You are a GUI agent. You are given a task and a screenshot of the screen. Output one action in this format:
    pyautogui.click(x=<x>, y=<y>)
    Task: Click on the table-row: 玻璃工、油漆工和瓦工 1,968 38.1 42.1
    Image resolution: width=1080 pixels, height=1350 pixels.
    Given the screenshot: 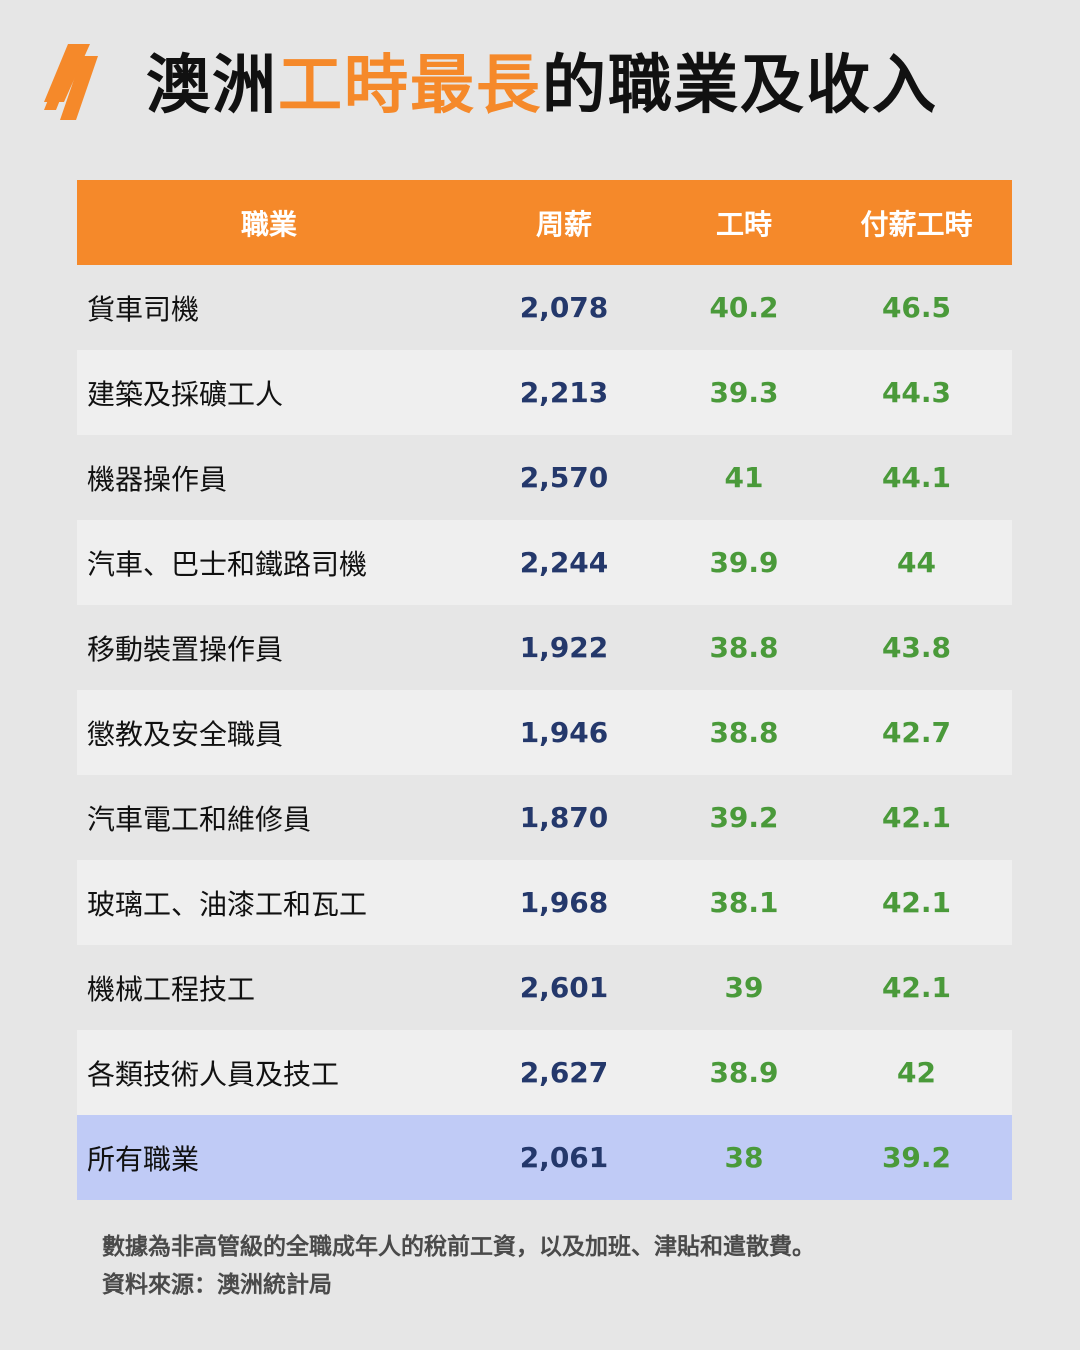 What is the action you would take?
    pyautogui.click(x=544, y=902)
    